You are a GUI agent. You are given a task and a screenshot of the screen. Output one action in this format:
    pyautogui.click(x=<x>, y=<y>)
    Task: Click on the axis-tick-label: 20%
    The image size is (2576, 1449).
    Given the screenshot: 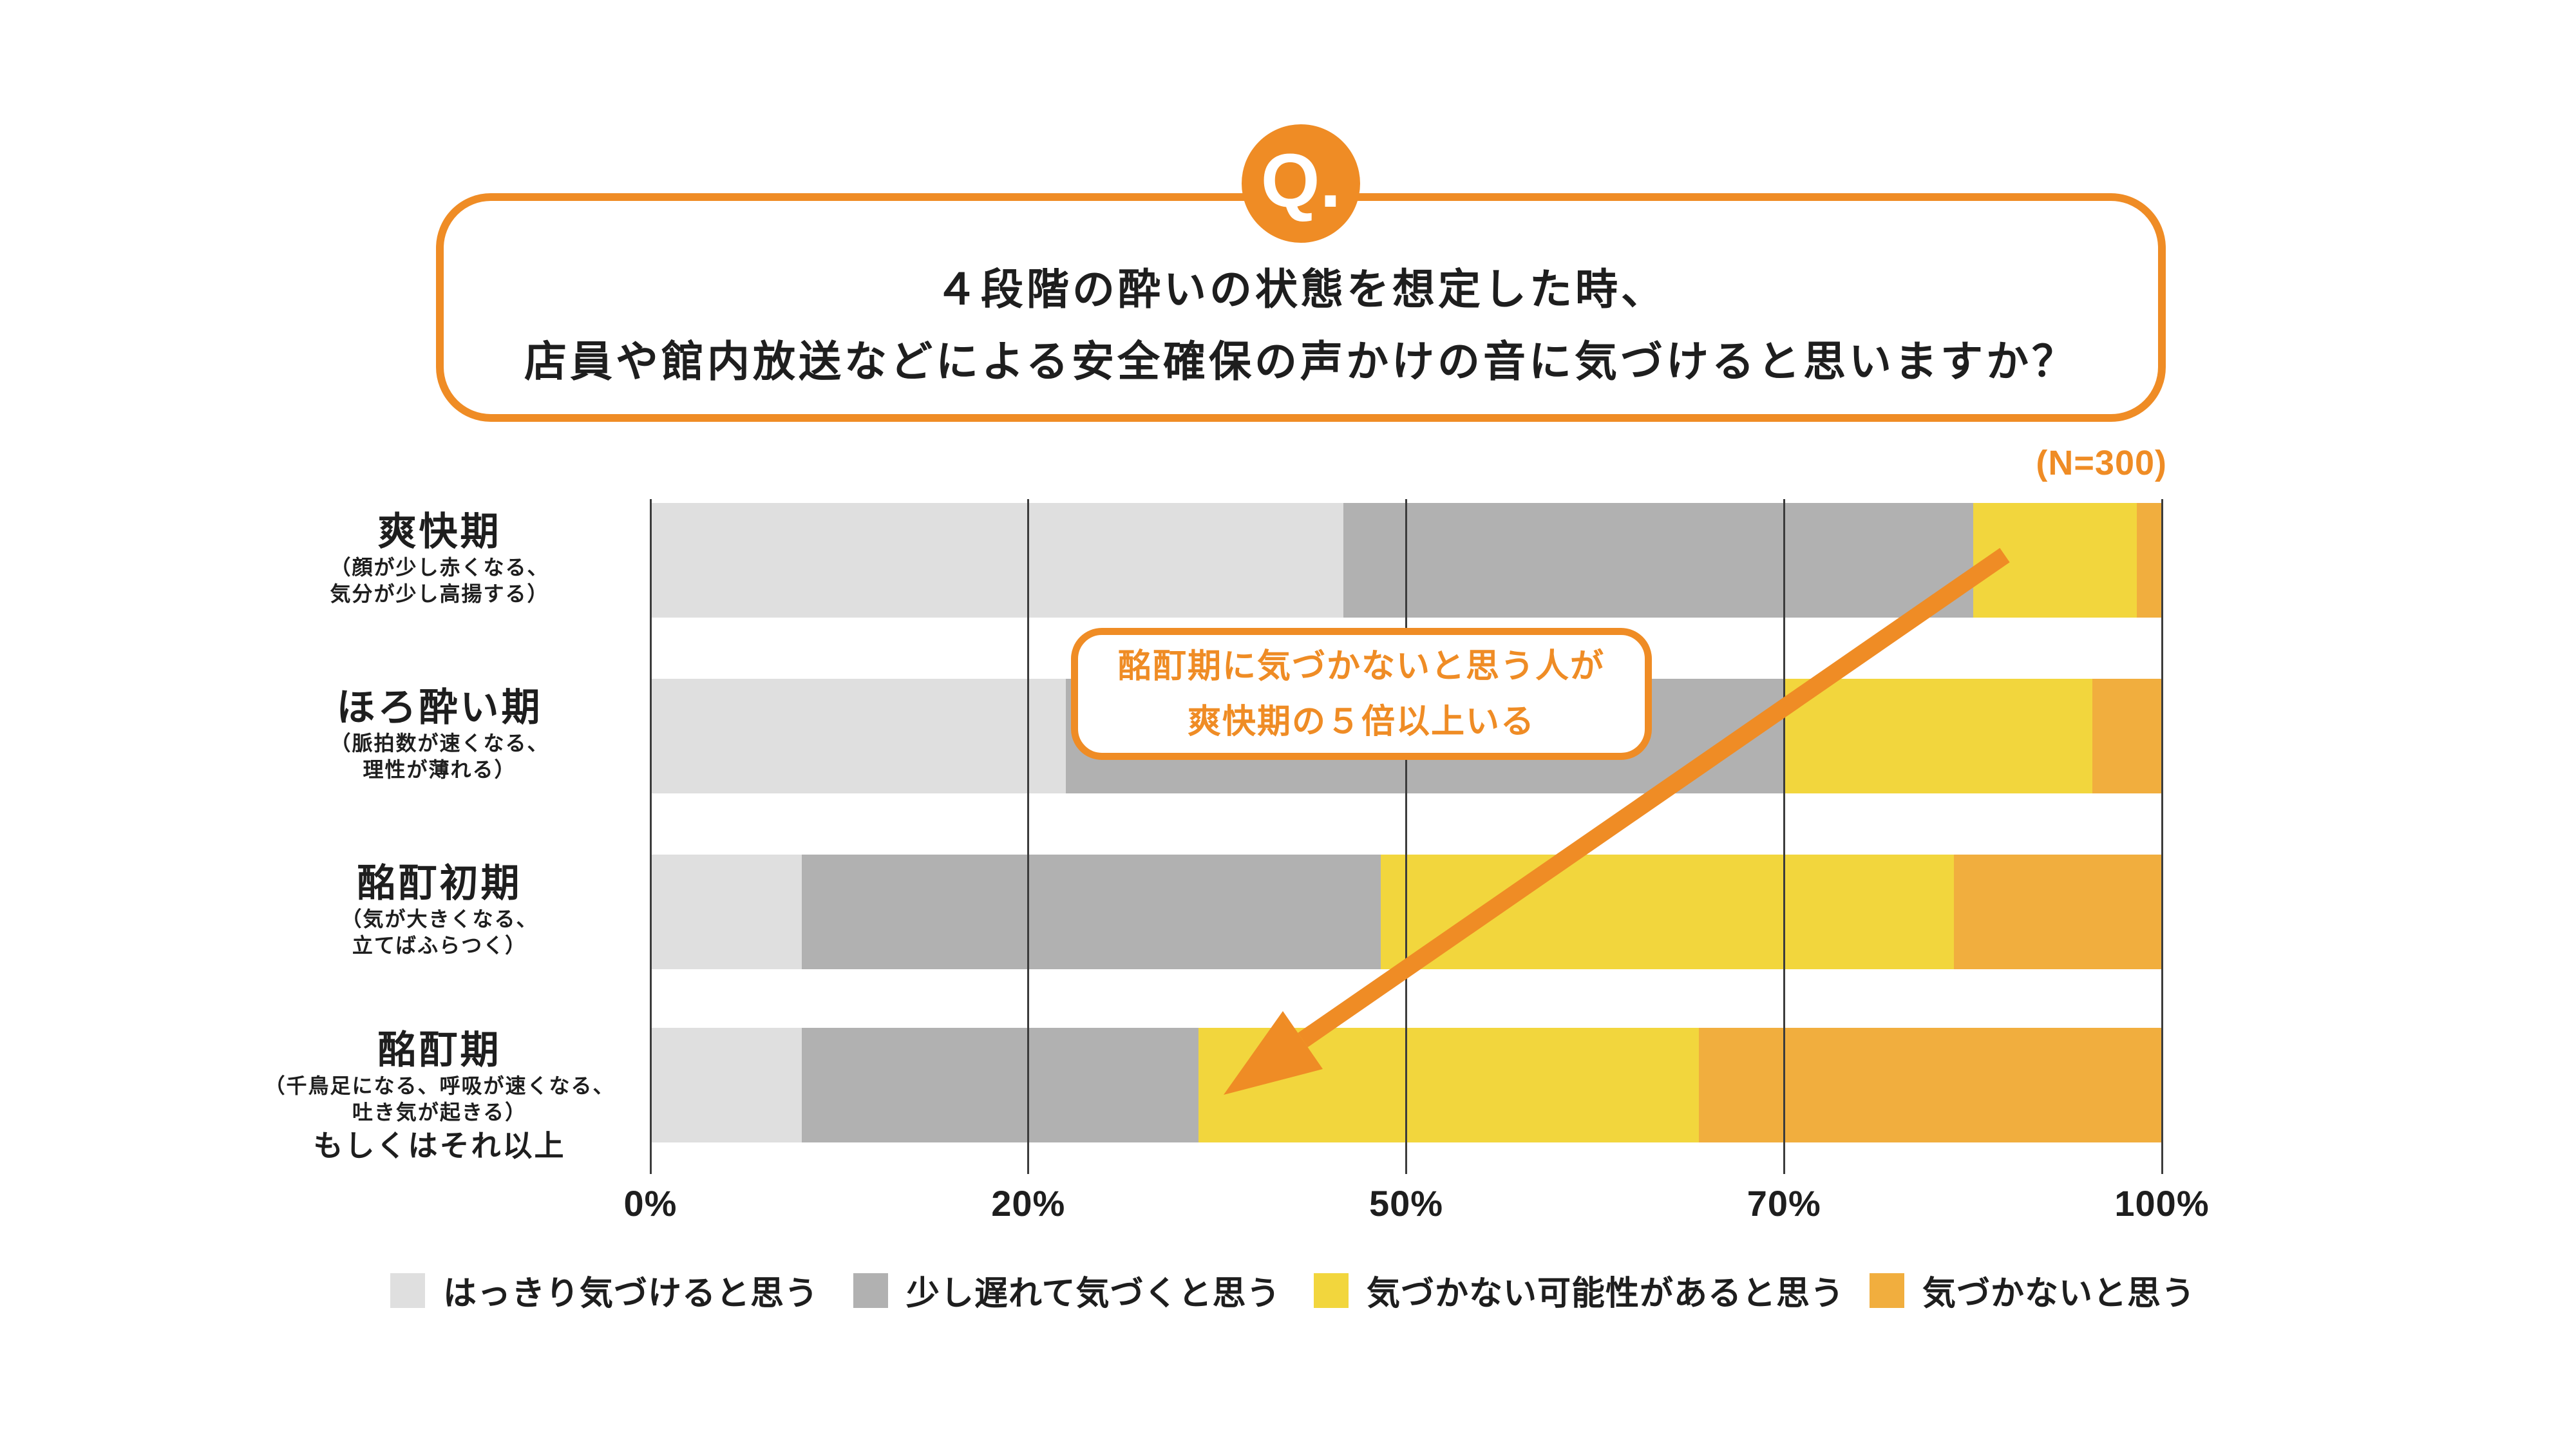 What is the action you would take?
    pyautogui.click(x=1028, y=1203)
    